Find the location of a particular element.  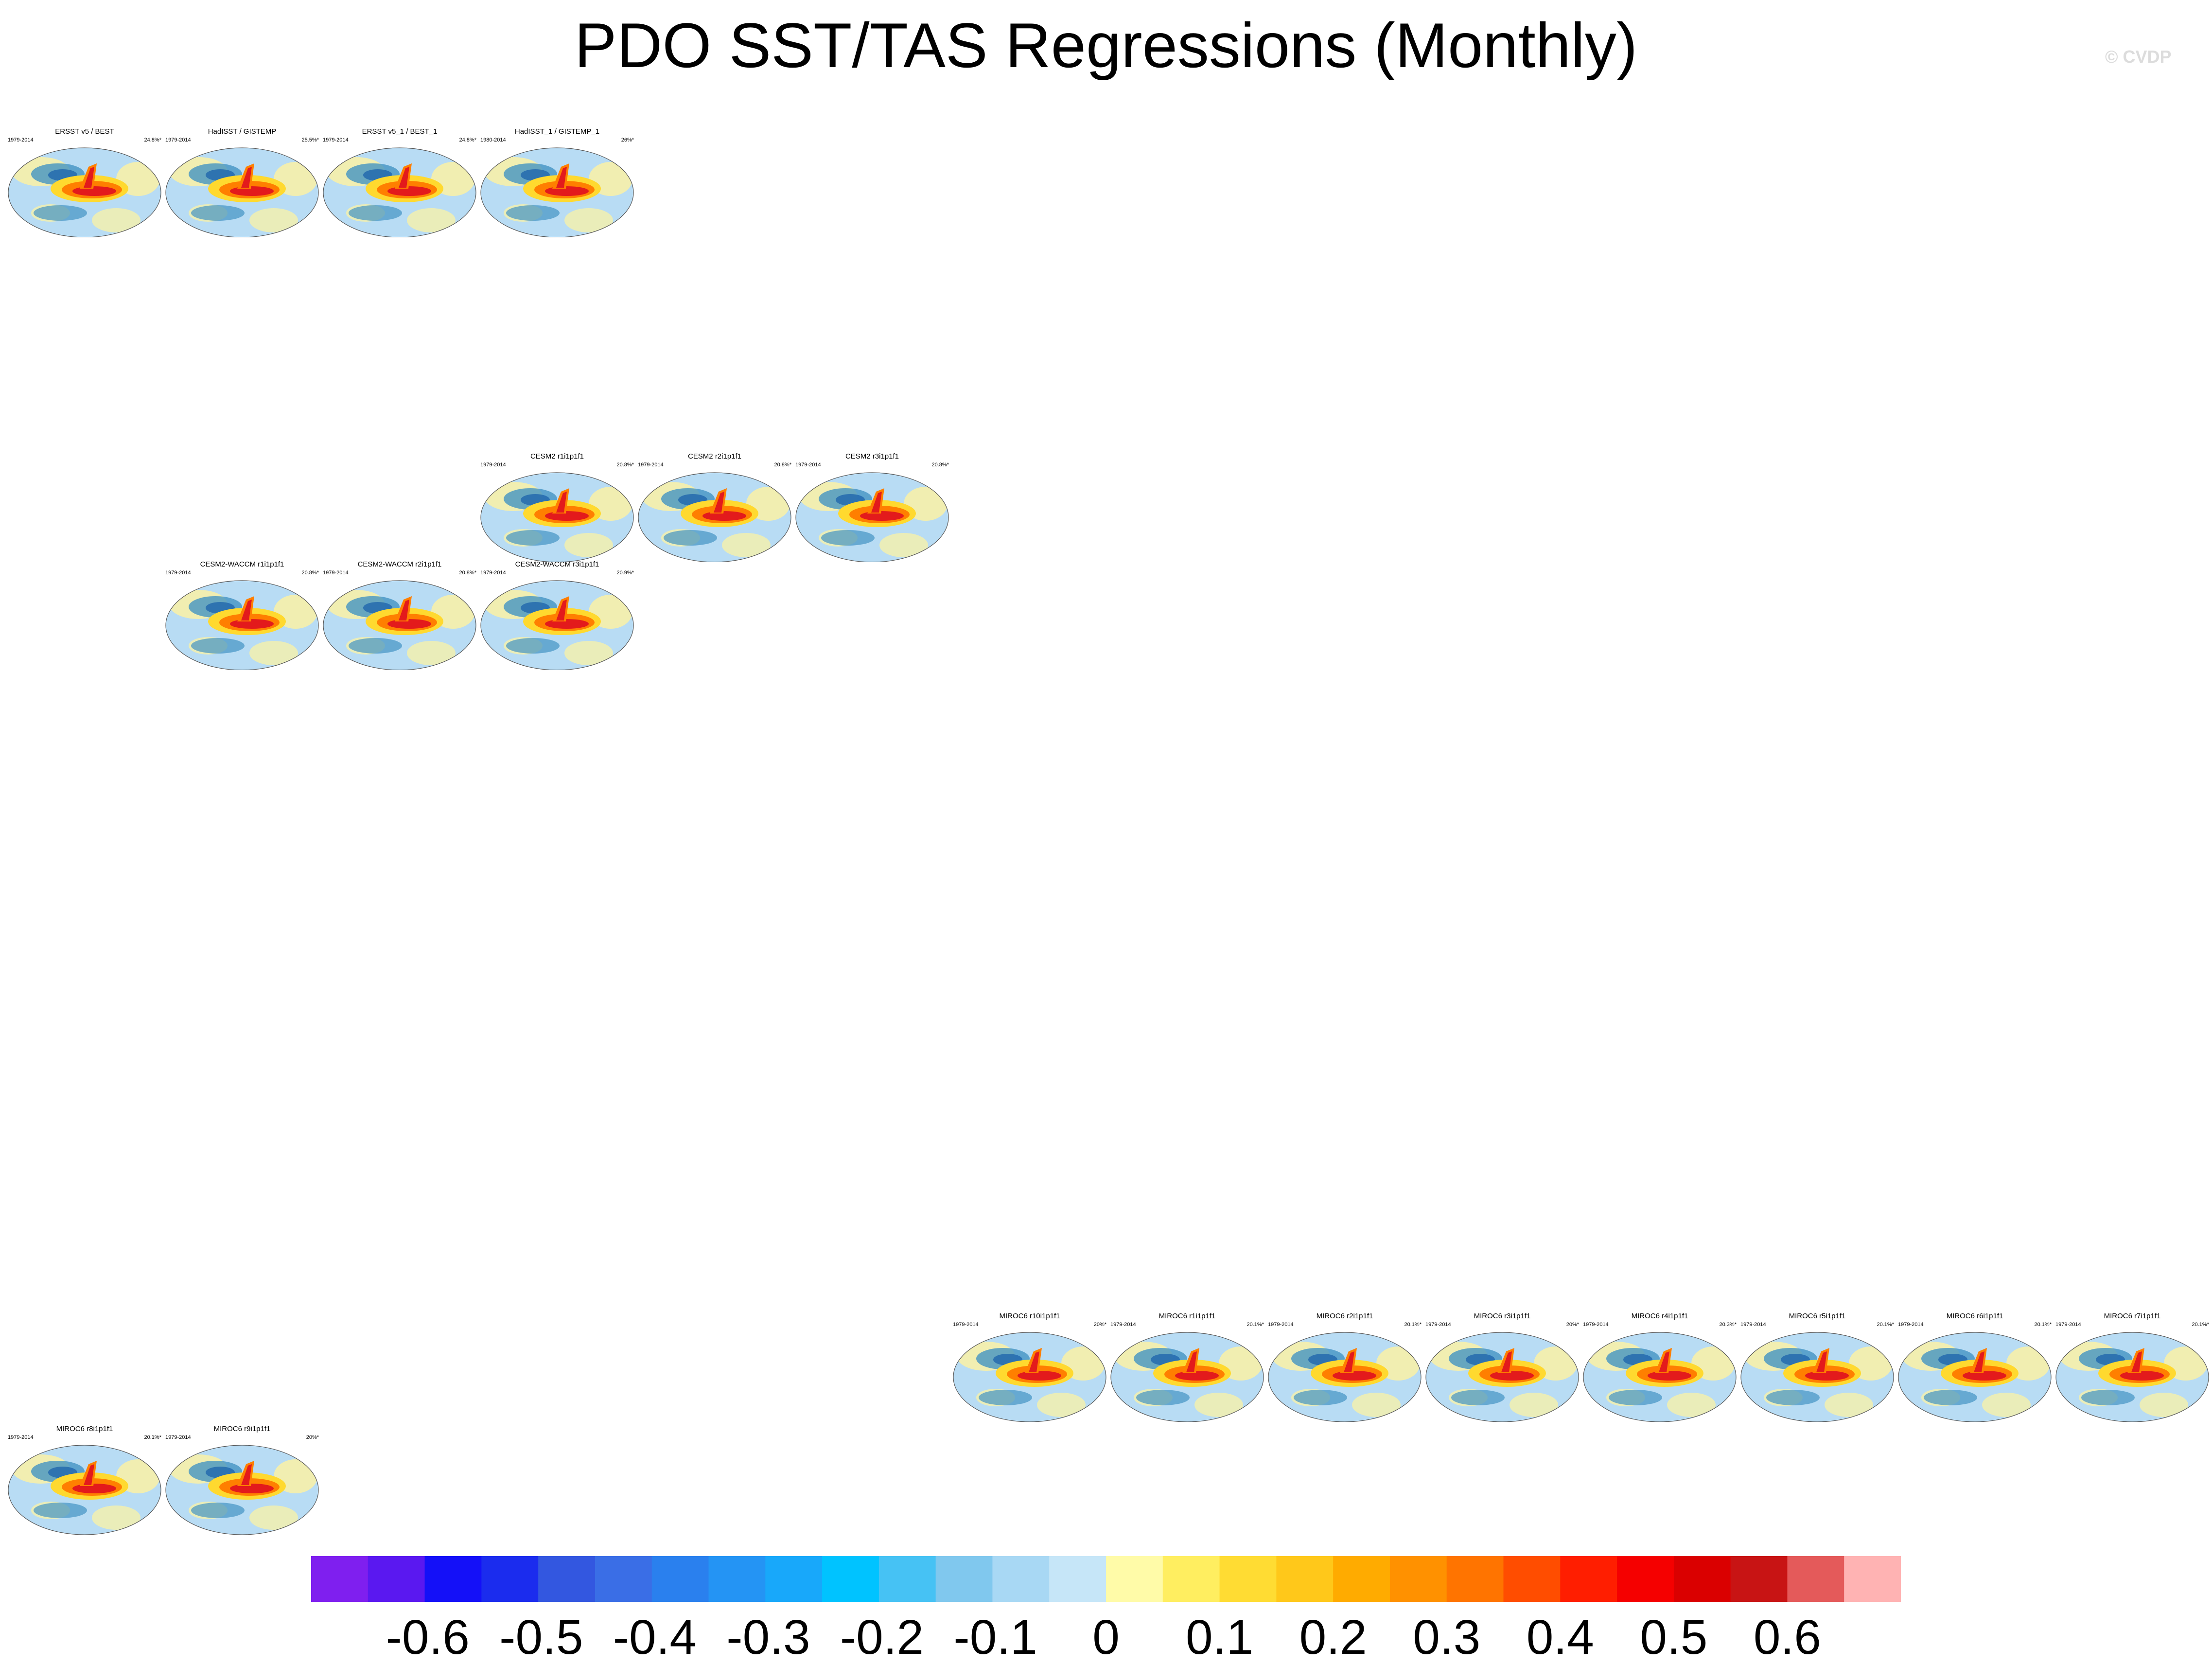

panel-title: CESM2-WACCM r2i1p1f1 is located at coordinates (399, 564).